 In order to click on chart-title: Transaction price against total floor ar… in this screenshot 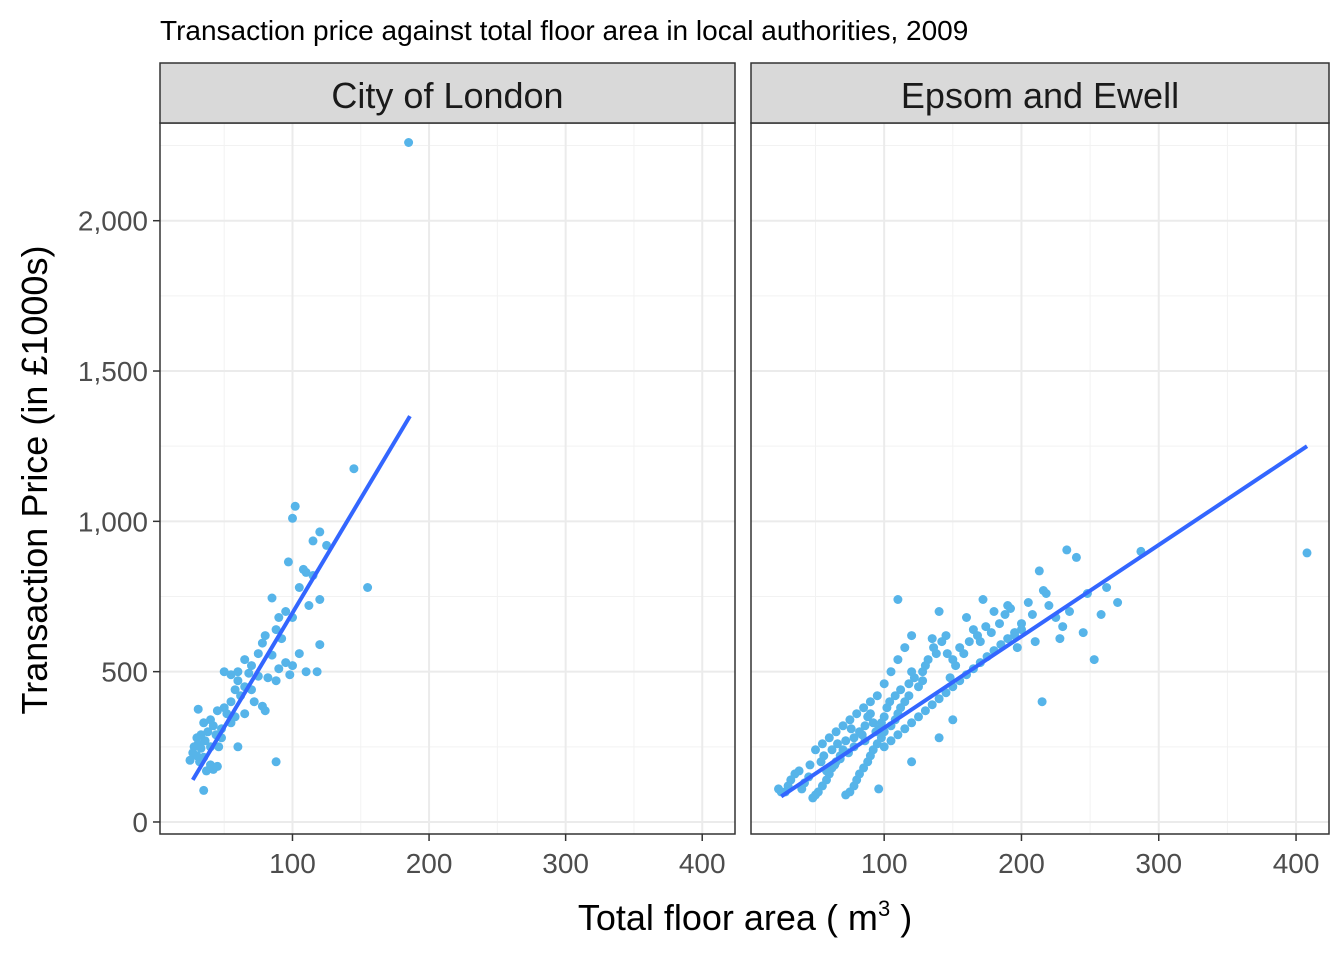, I will do `click(564, 30)`.